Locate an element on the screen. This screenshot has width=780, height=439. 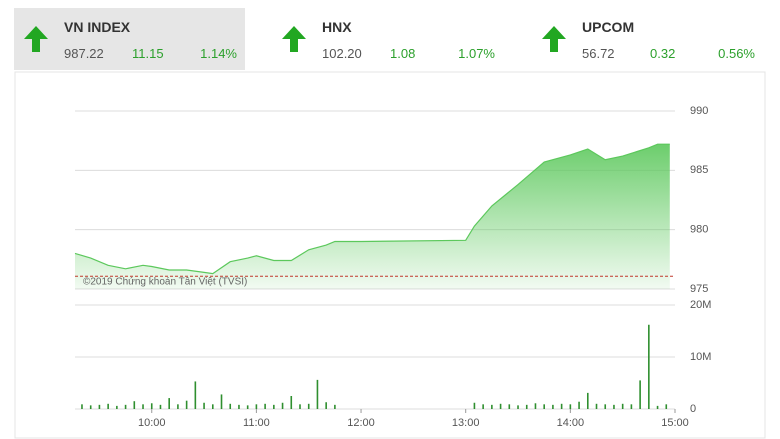
y-tick-label: 20M is located at coordinates (700, 305).